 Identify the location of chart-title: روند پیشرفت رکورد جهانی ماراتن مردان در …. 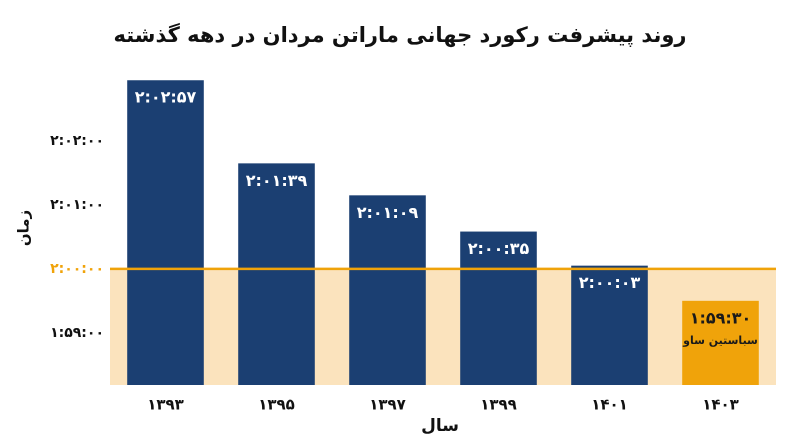
(399, 34).